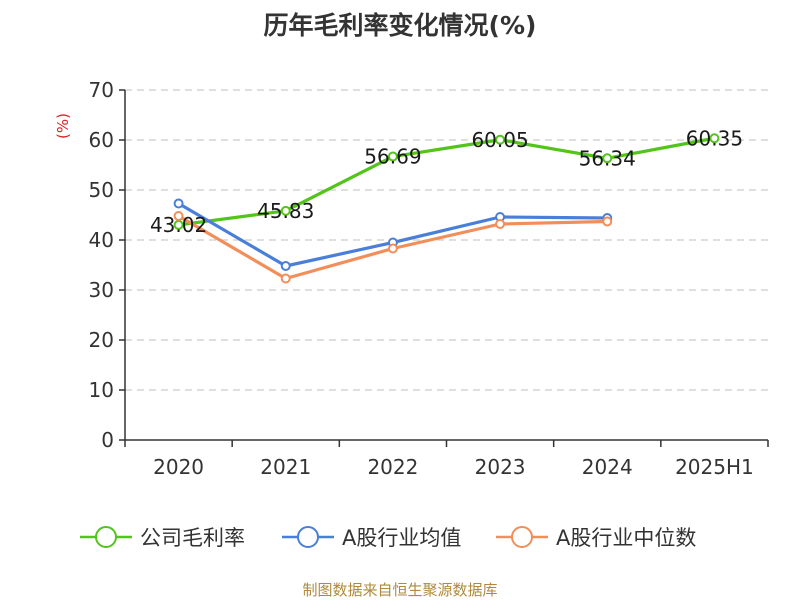 The image size is (800, 600). I want to click on data-labels: 43.02 45.83 56.69 60.05 56.34 60.35, so click(446, 181).